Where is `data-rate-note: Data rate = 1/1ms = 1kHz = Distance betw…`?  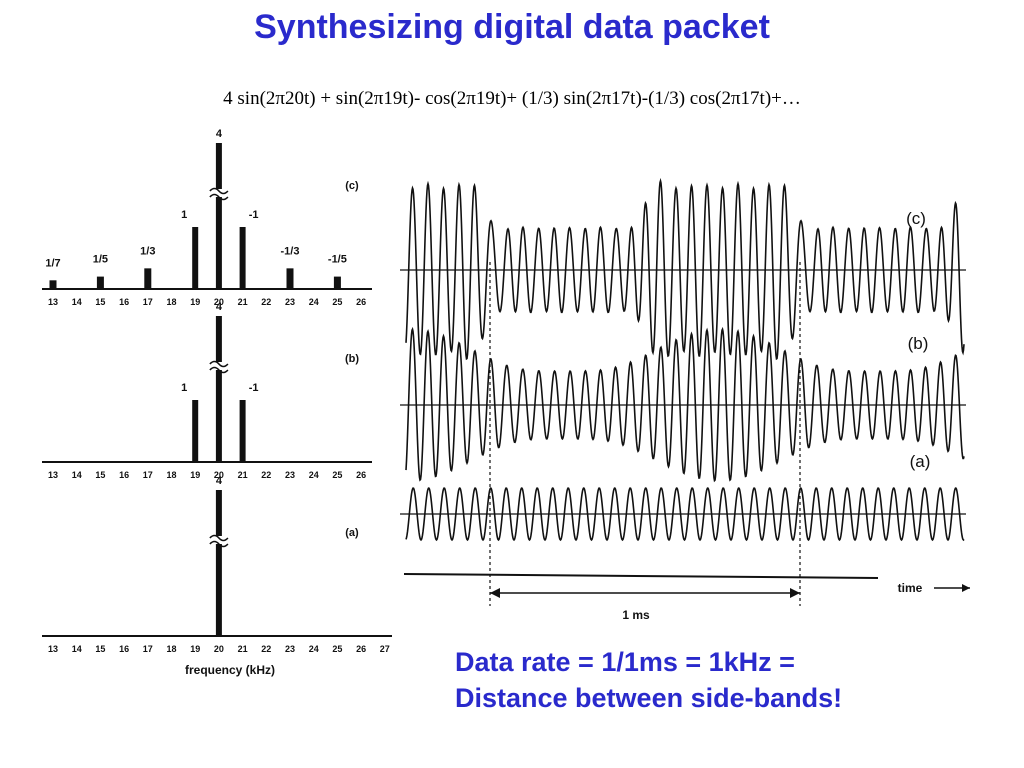 data-rate-note: Data rate = 1/1ms = 1kHz = Distance betw… is located at coordinates (648, 680).